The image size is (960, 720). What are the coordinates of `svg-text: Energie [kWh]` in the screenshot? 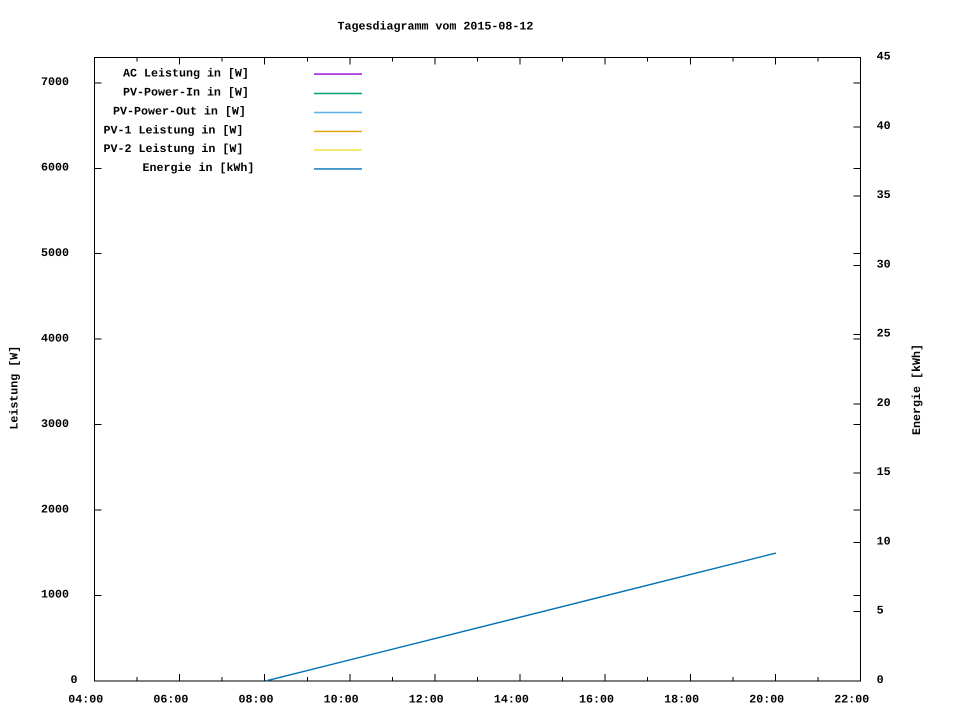 It's located at (917, 389).